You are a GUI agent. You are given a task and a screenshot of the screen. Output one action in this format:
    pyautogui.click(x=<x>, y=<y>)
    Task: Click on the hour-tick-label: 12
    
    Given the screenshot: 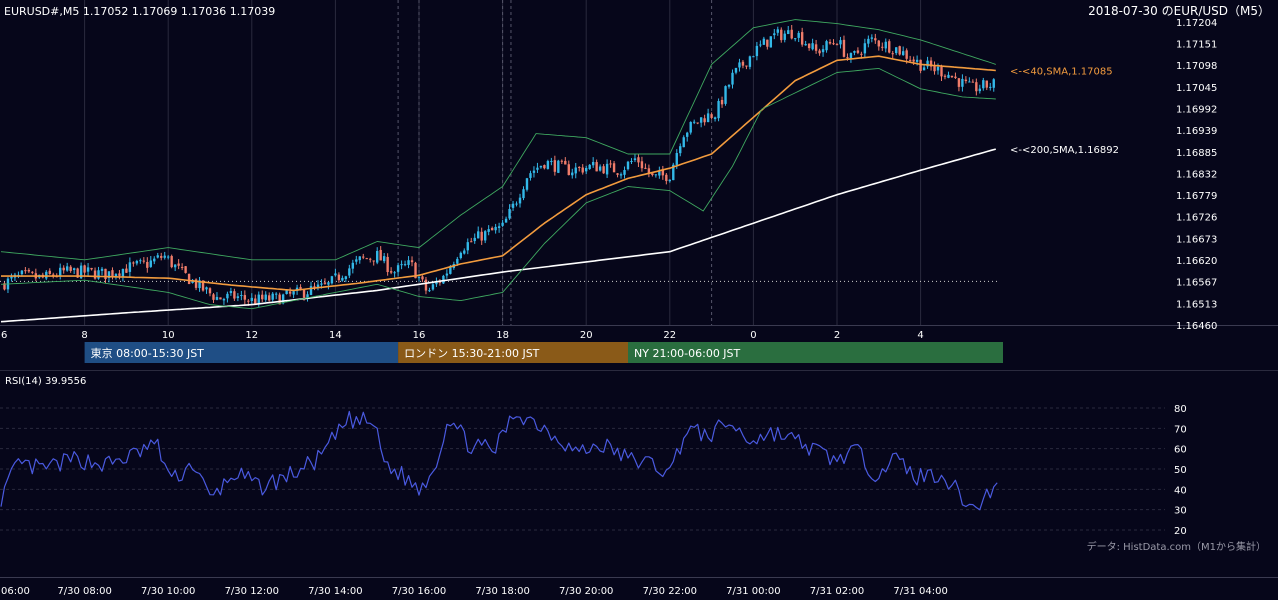 What is the action you would take?
    pyautogui.click(x=251, y=335)
    